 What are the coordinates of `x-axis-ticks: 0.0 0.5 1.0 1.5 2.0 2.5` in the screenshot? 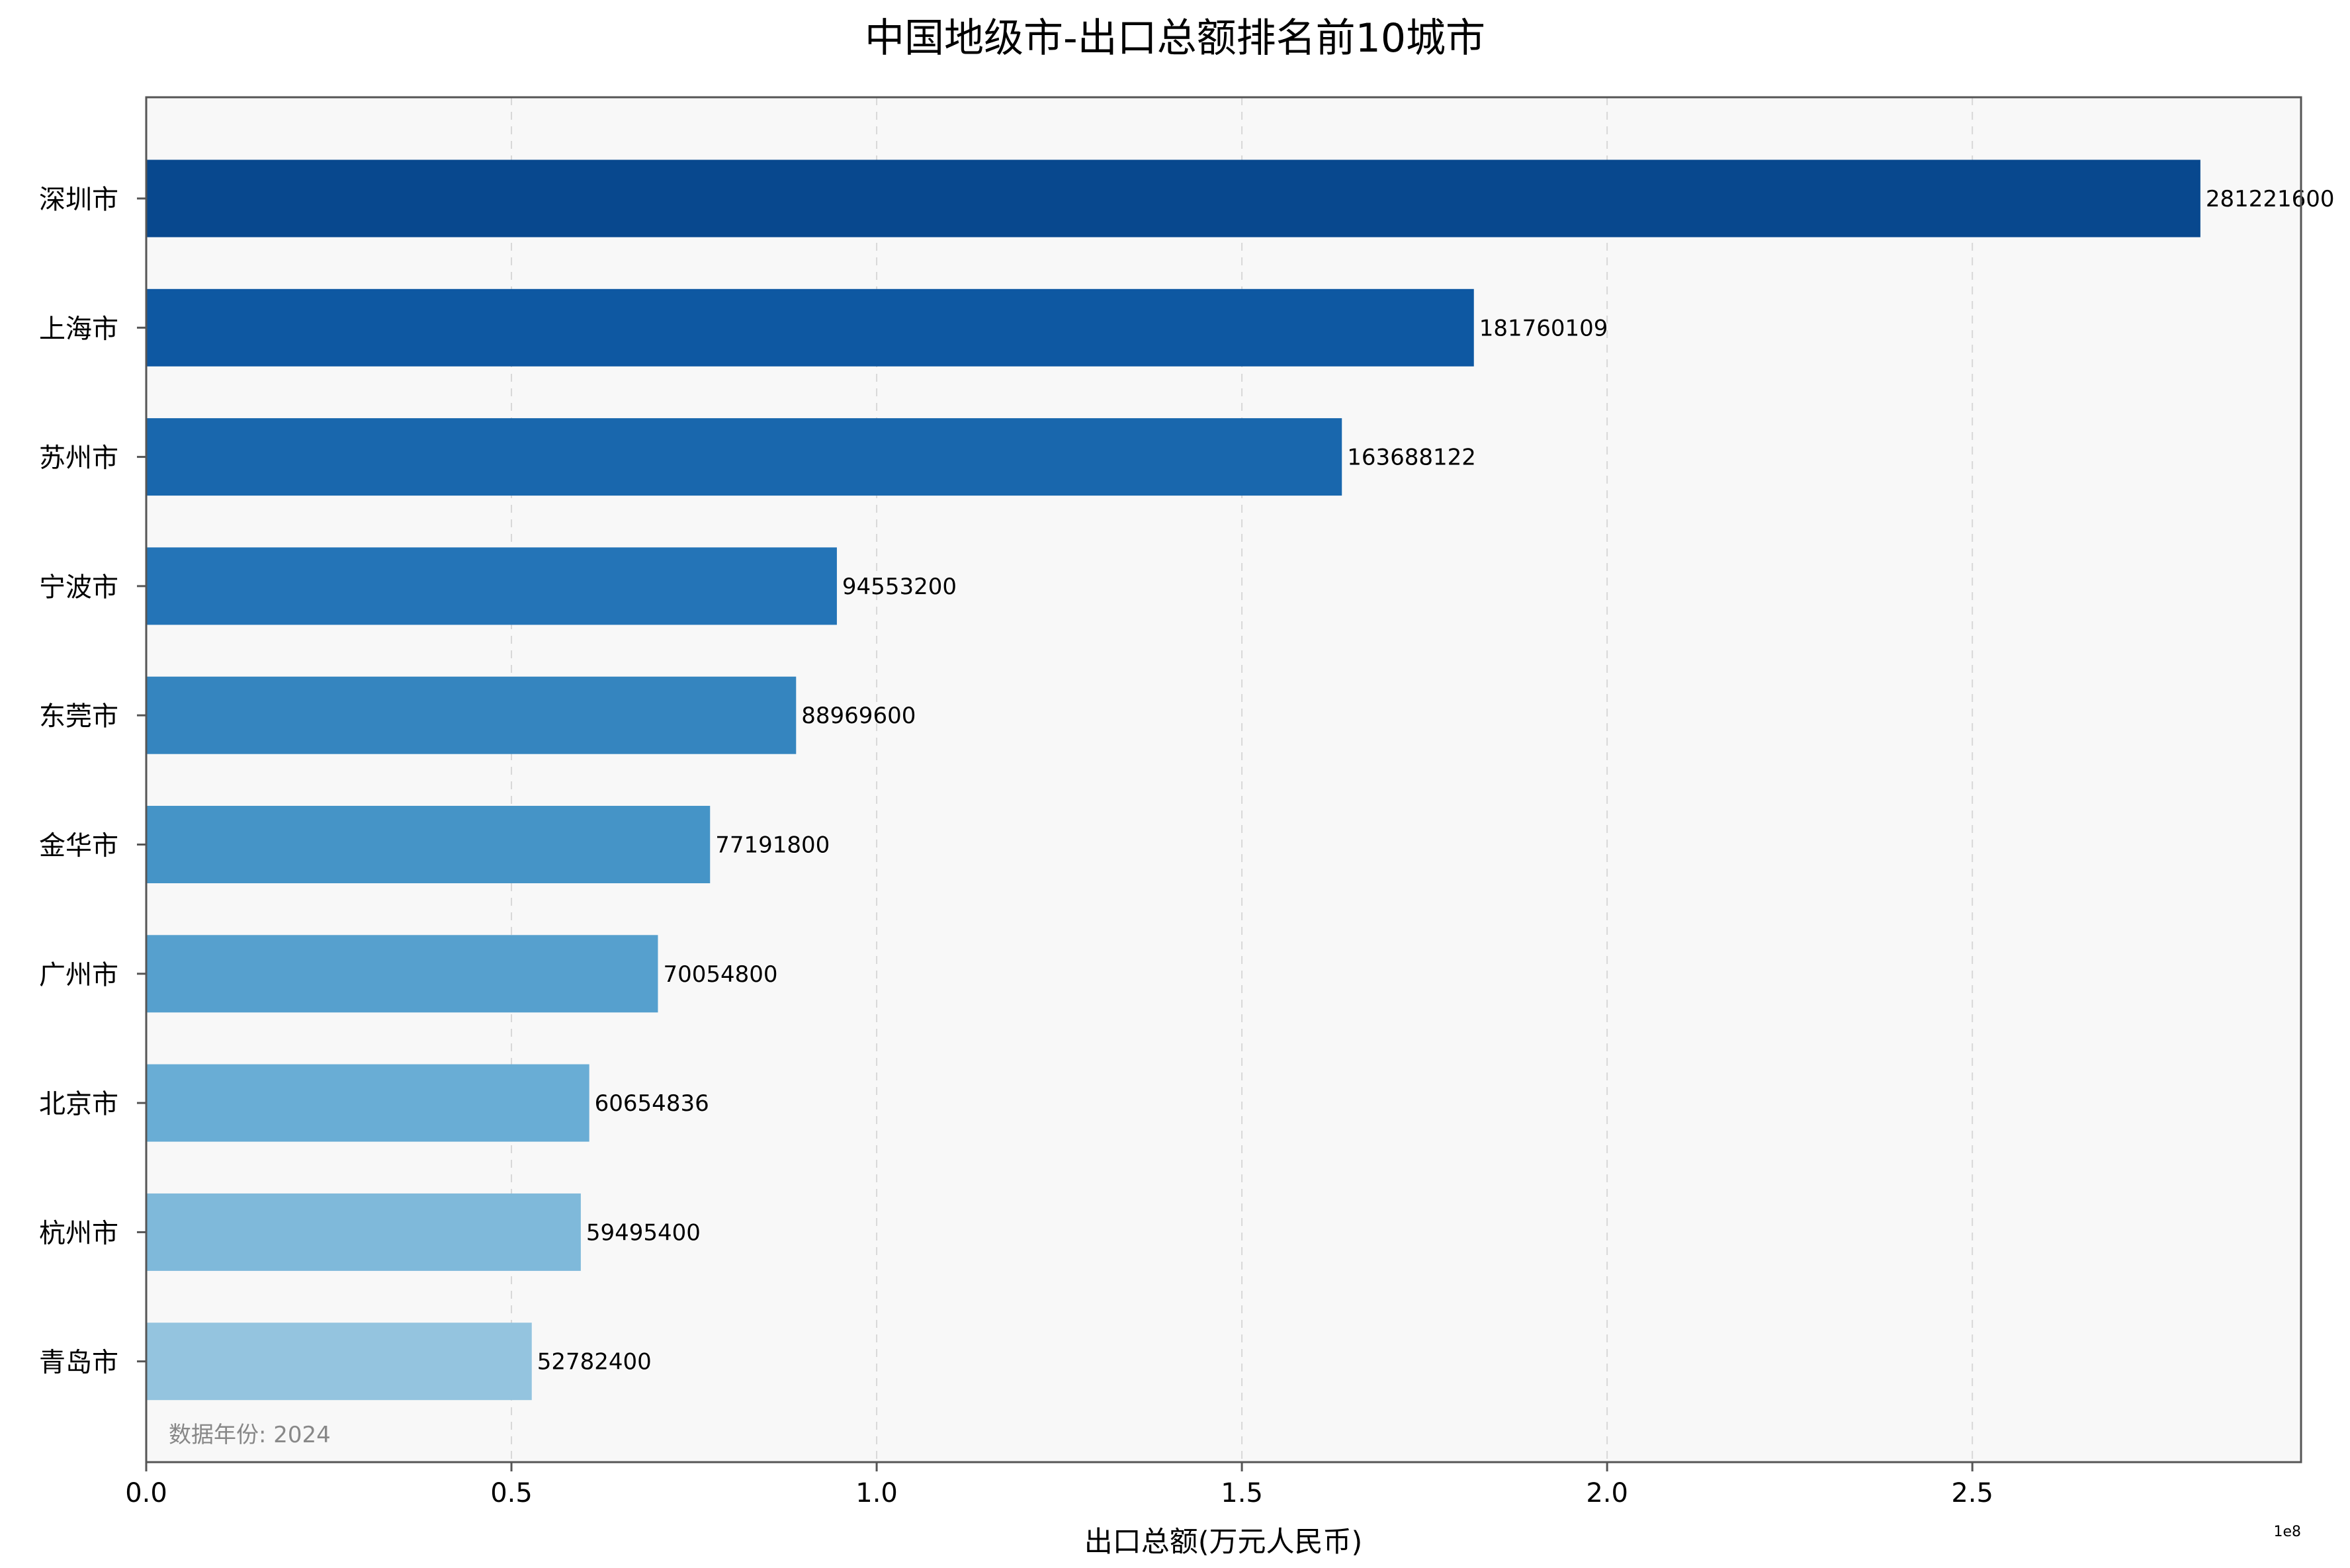 It's located at (1059, 1485).